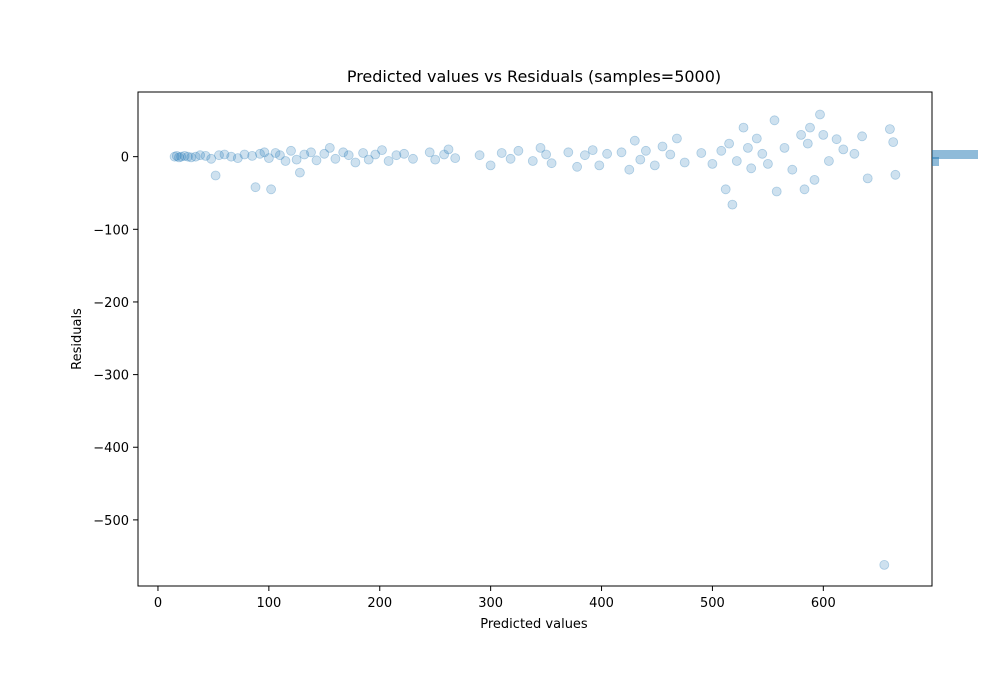 The image size is (1000, 700). I want to click on x-tick-label: 100, so click(268, 603).